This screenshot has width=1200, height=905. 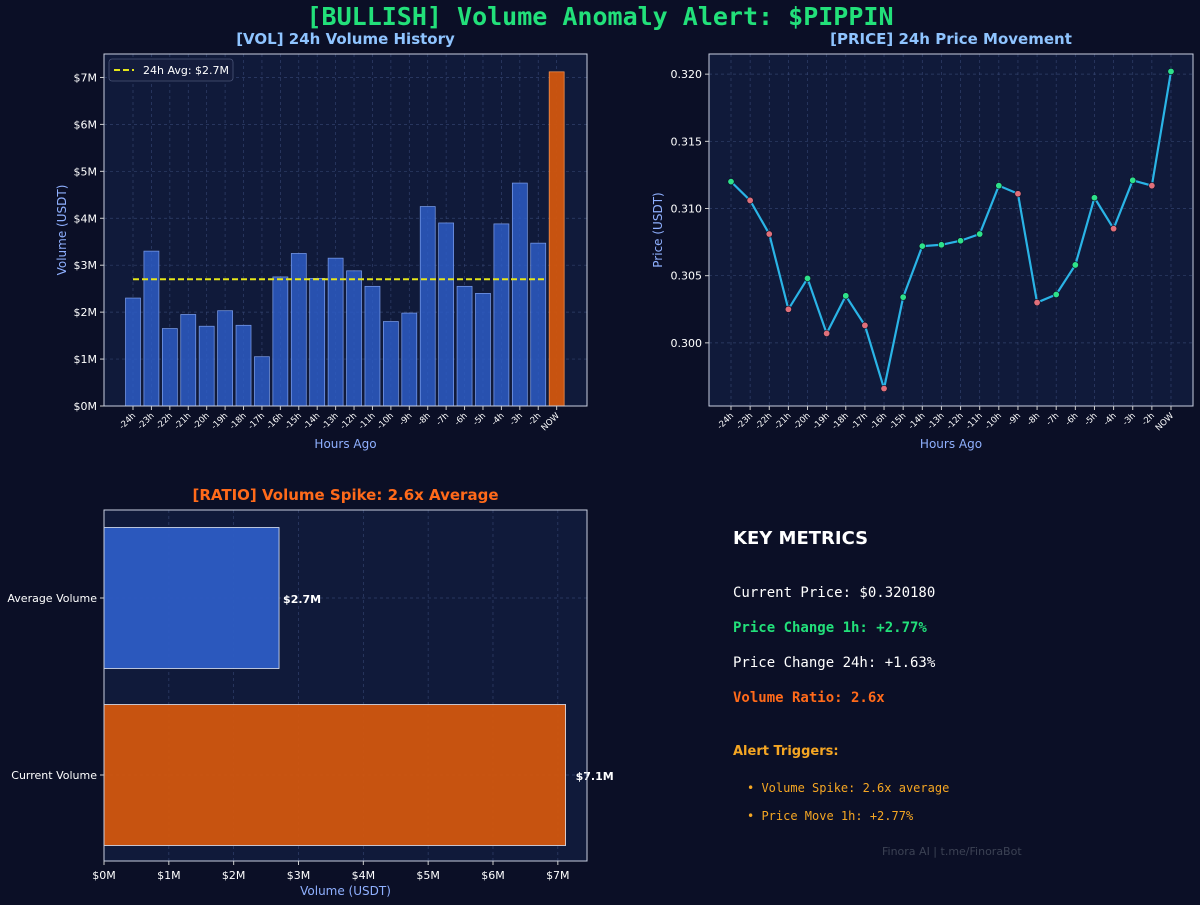 I want to click on x-tick-label: -11h, so click(x=974, y=421).